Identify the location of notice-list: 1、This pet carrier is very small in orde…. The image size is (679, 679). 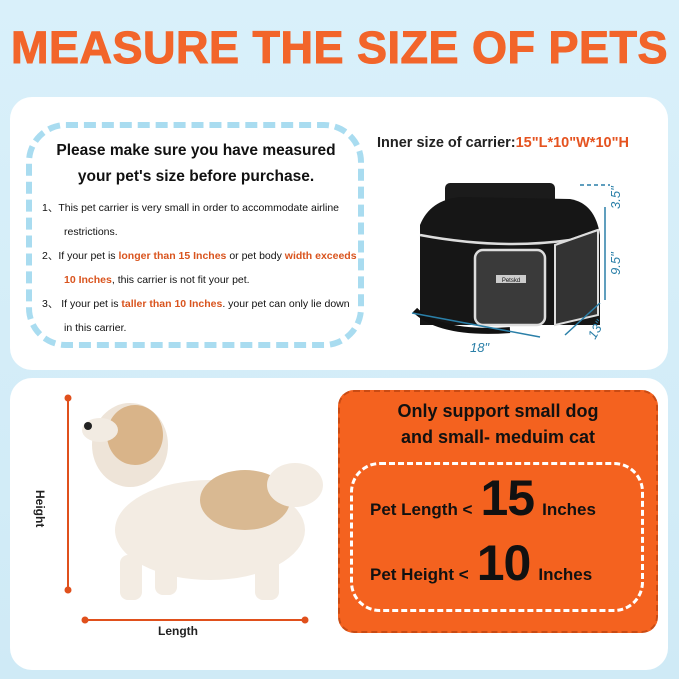
(201, 268).